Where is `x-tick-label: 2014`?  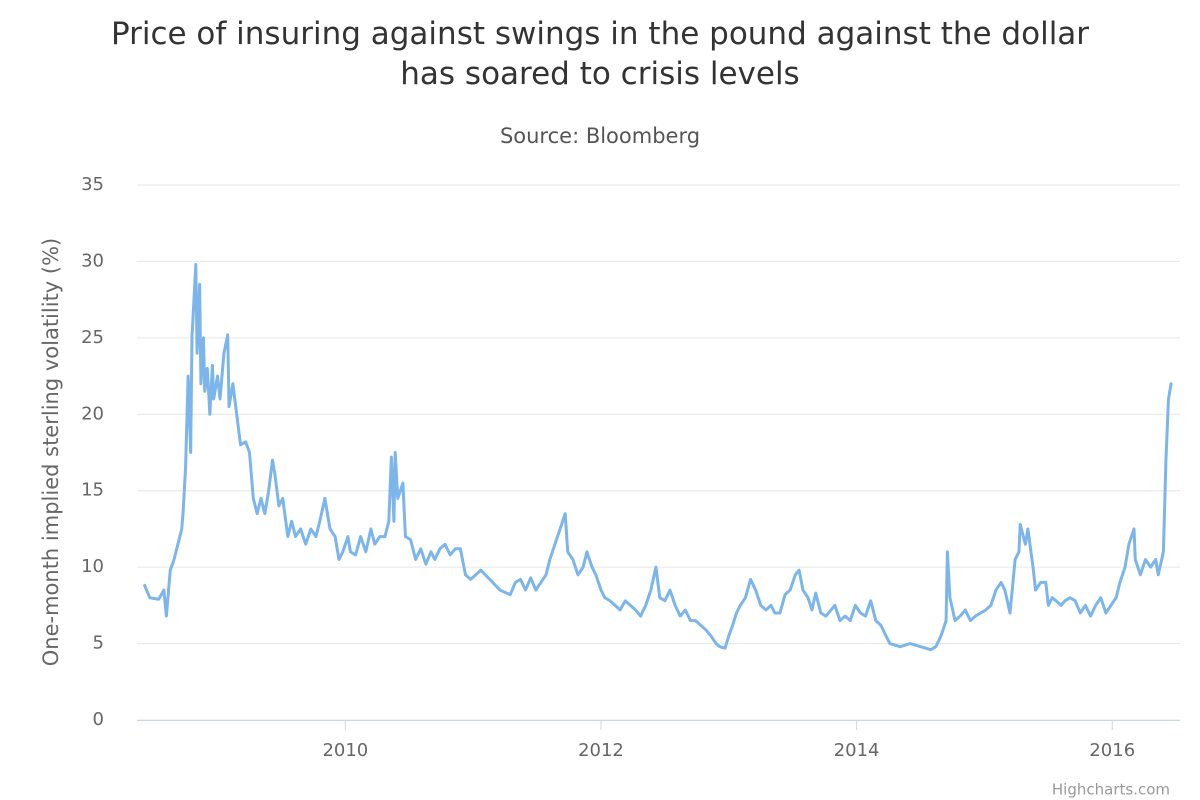 x-tick-label: 2014 is located at coordinates (857, 750).